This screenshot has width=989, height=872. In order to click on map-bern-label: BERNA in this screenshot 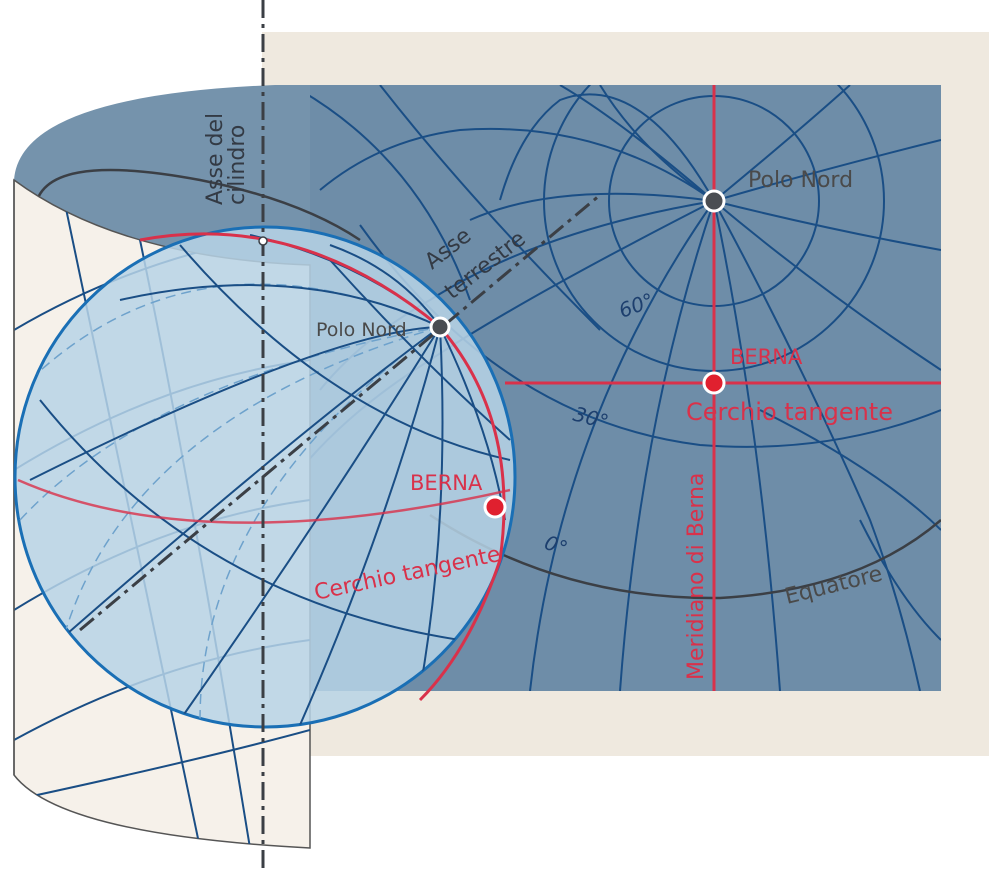, I will do `click(766, 357)`.